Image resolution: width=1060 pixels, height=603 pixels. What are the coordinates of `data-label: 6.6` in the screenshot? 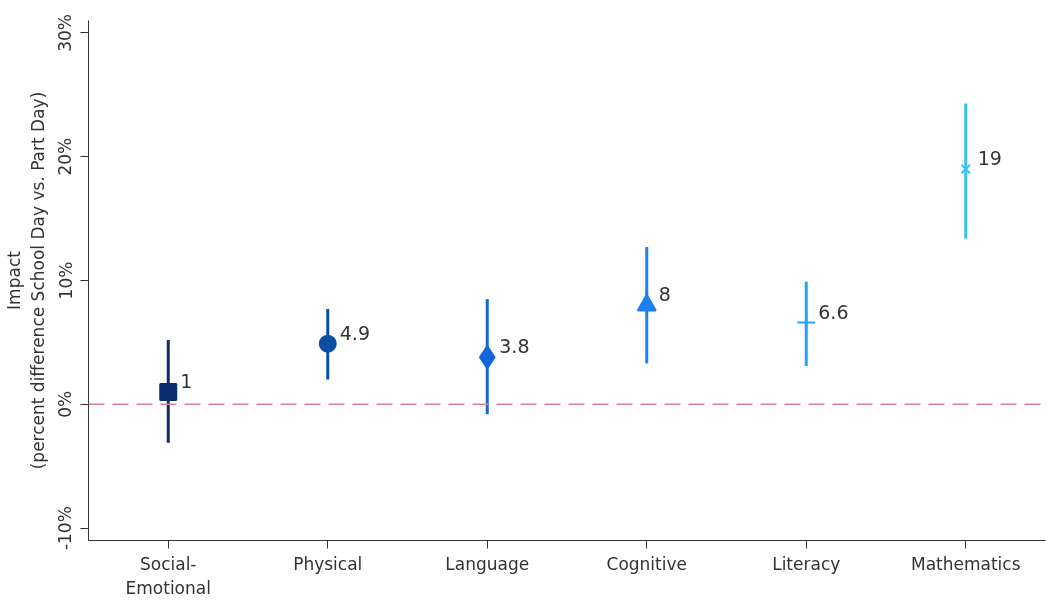 It's located at (833, 311).